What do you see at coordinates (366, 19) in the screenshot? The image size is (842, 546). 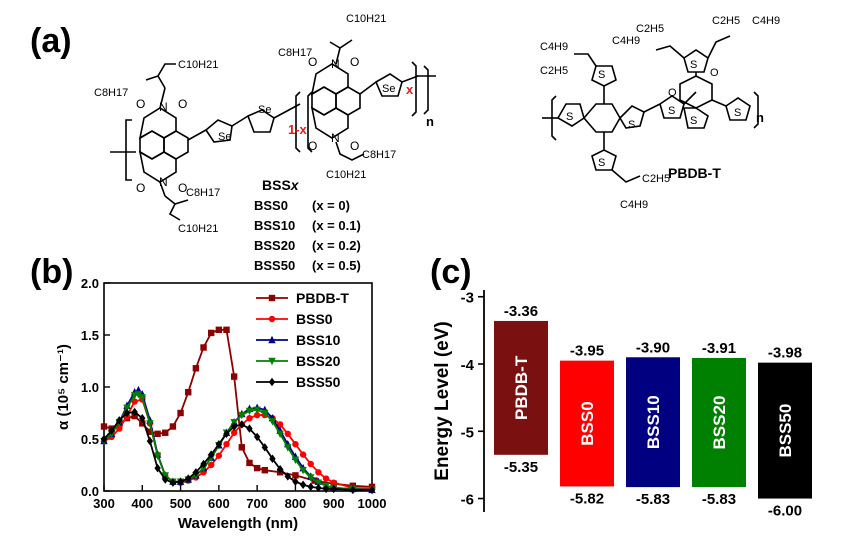 I see `bssx-c10h21-3: C10H21` at bounding box center [366, 19].